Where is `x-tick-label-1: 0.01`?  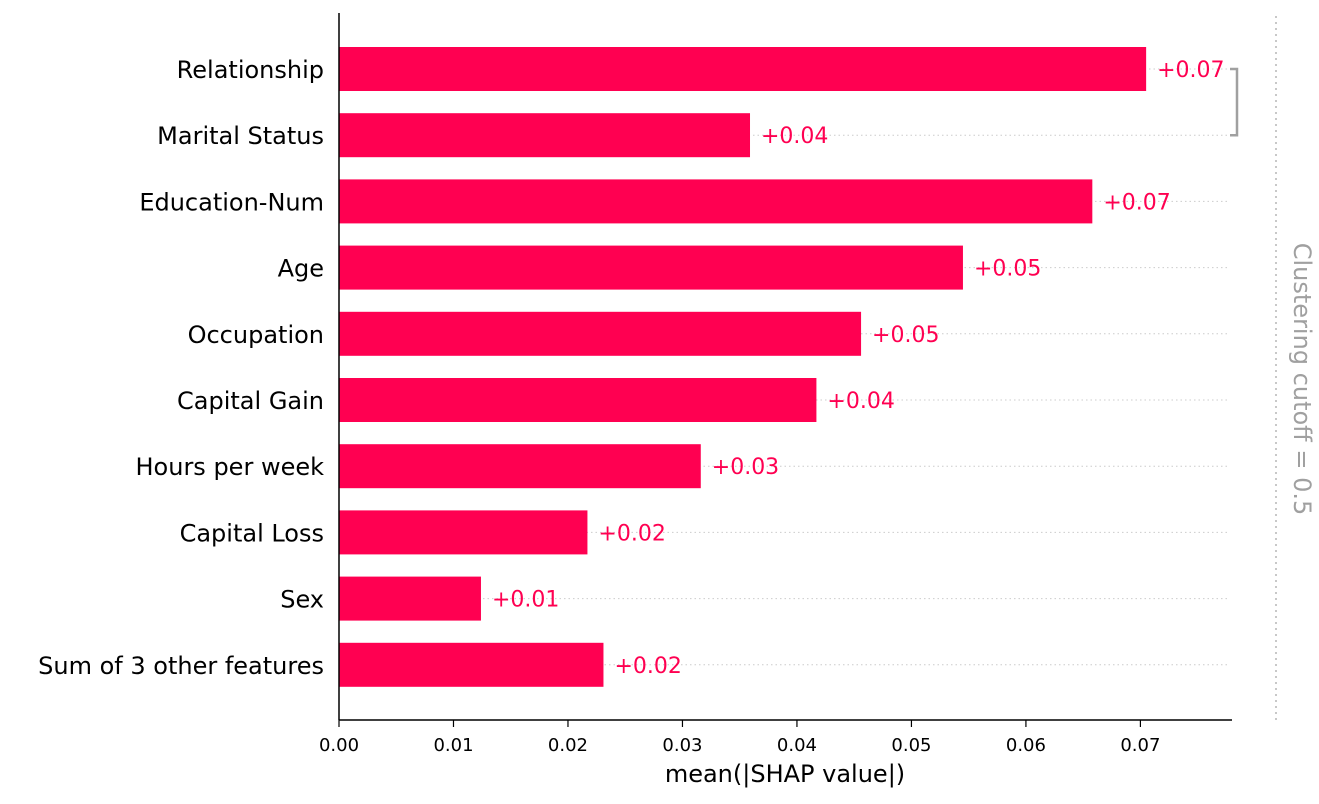 x-tick-label-1: 0.01 is located at coordinates (453, 745).